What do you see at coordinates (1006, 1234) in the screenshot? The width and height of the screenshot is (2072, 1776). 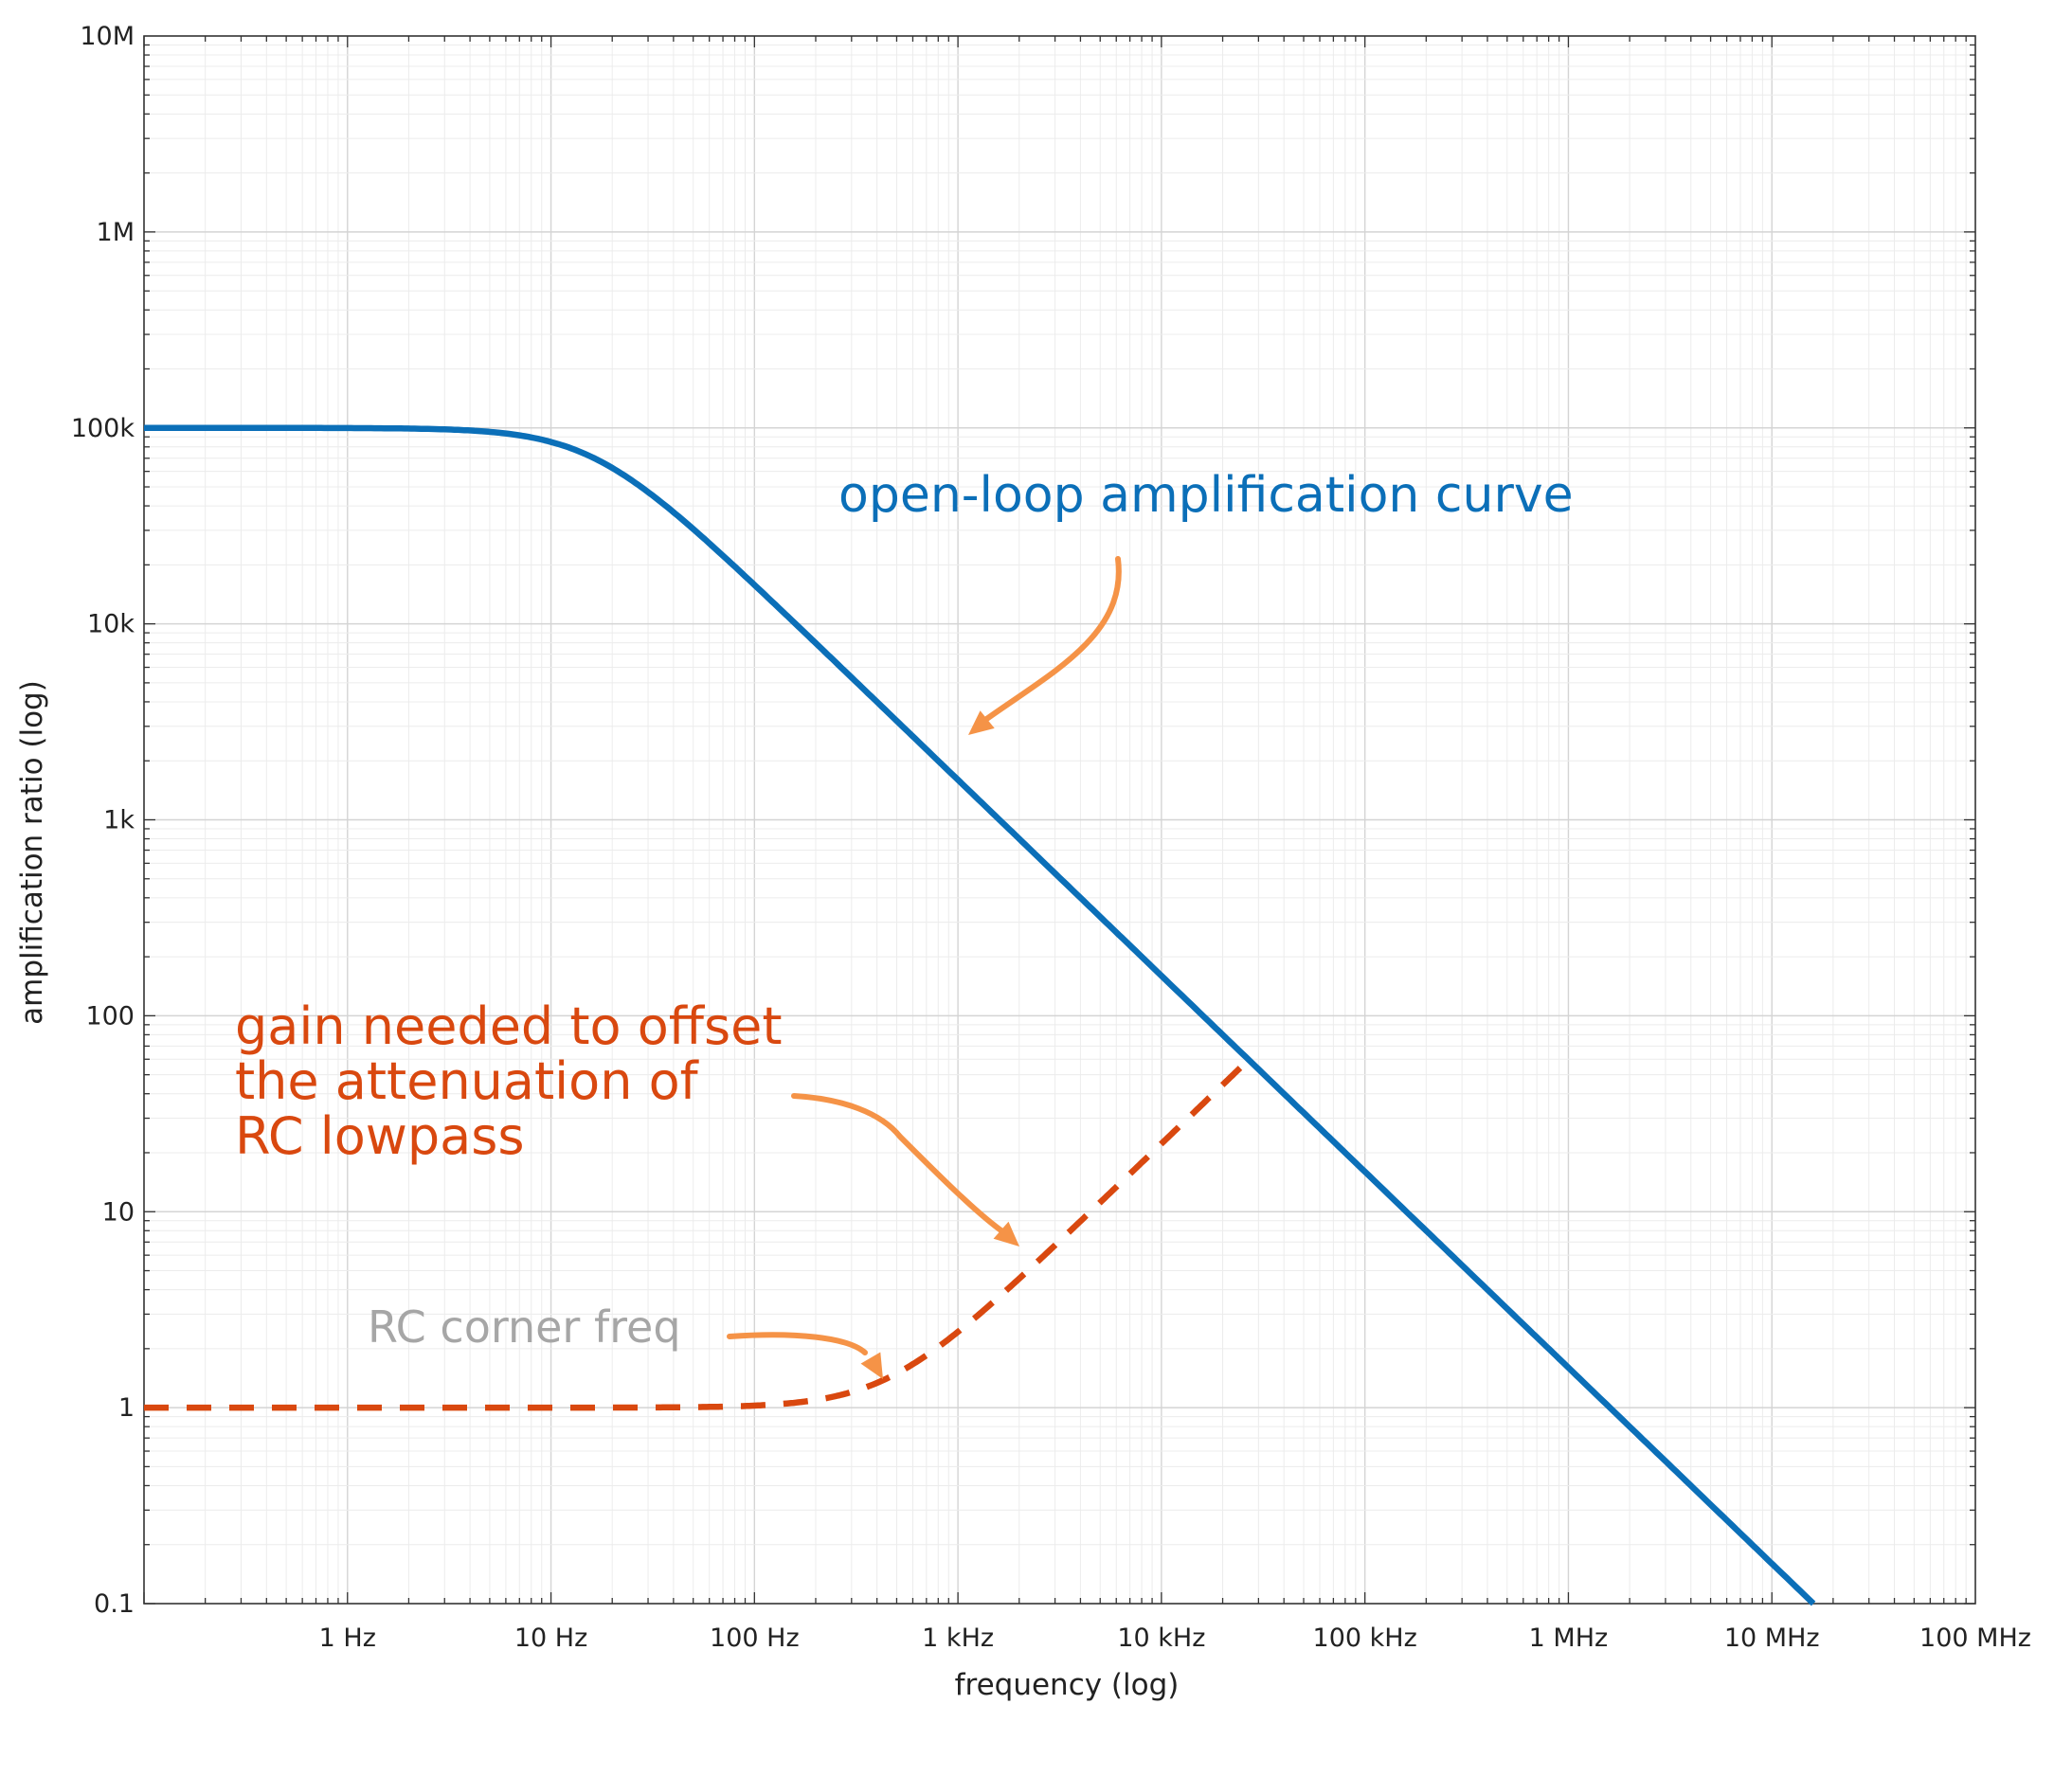 I see `gain-needed-arrow-head` at bounding box center [1006, 1234].